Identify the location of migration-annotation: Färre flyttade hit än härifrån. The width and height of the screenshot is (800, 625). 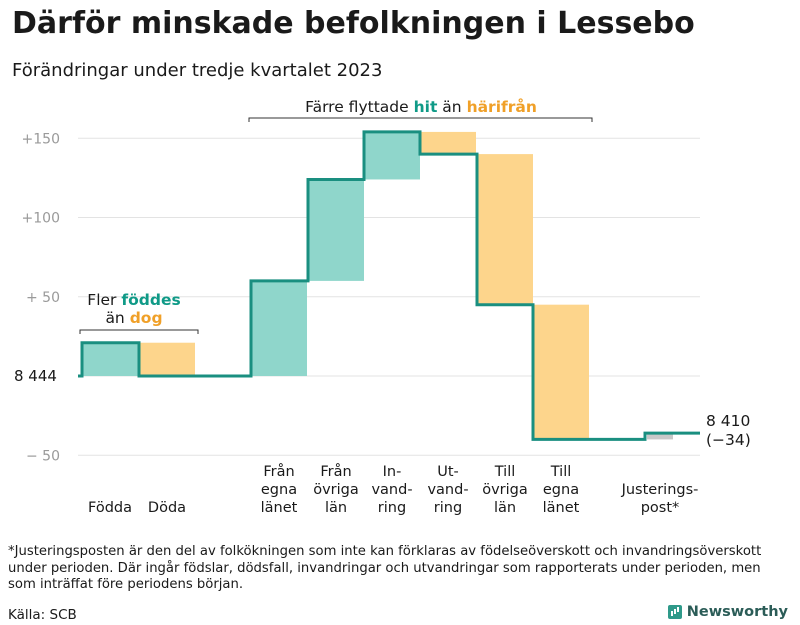
(420, 109).